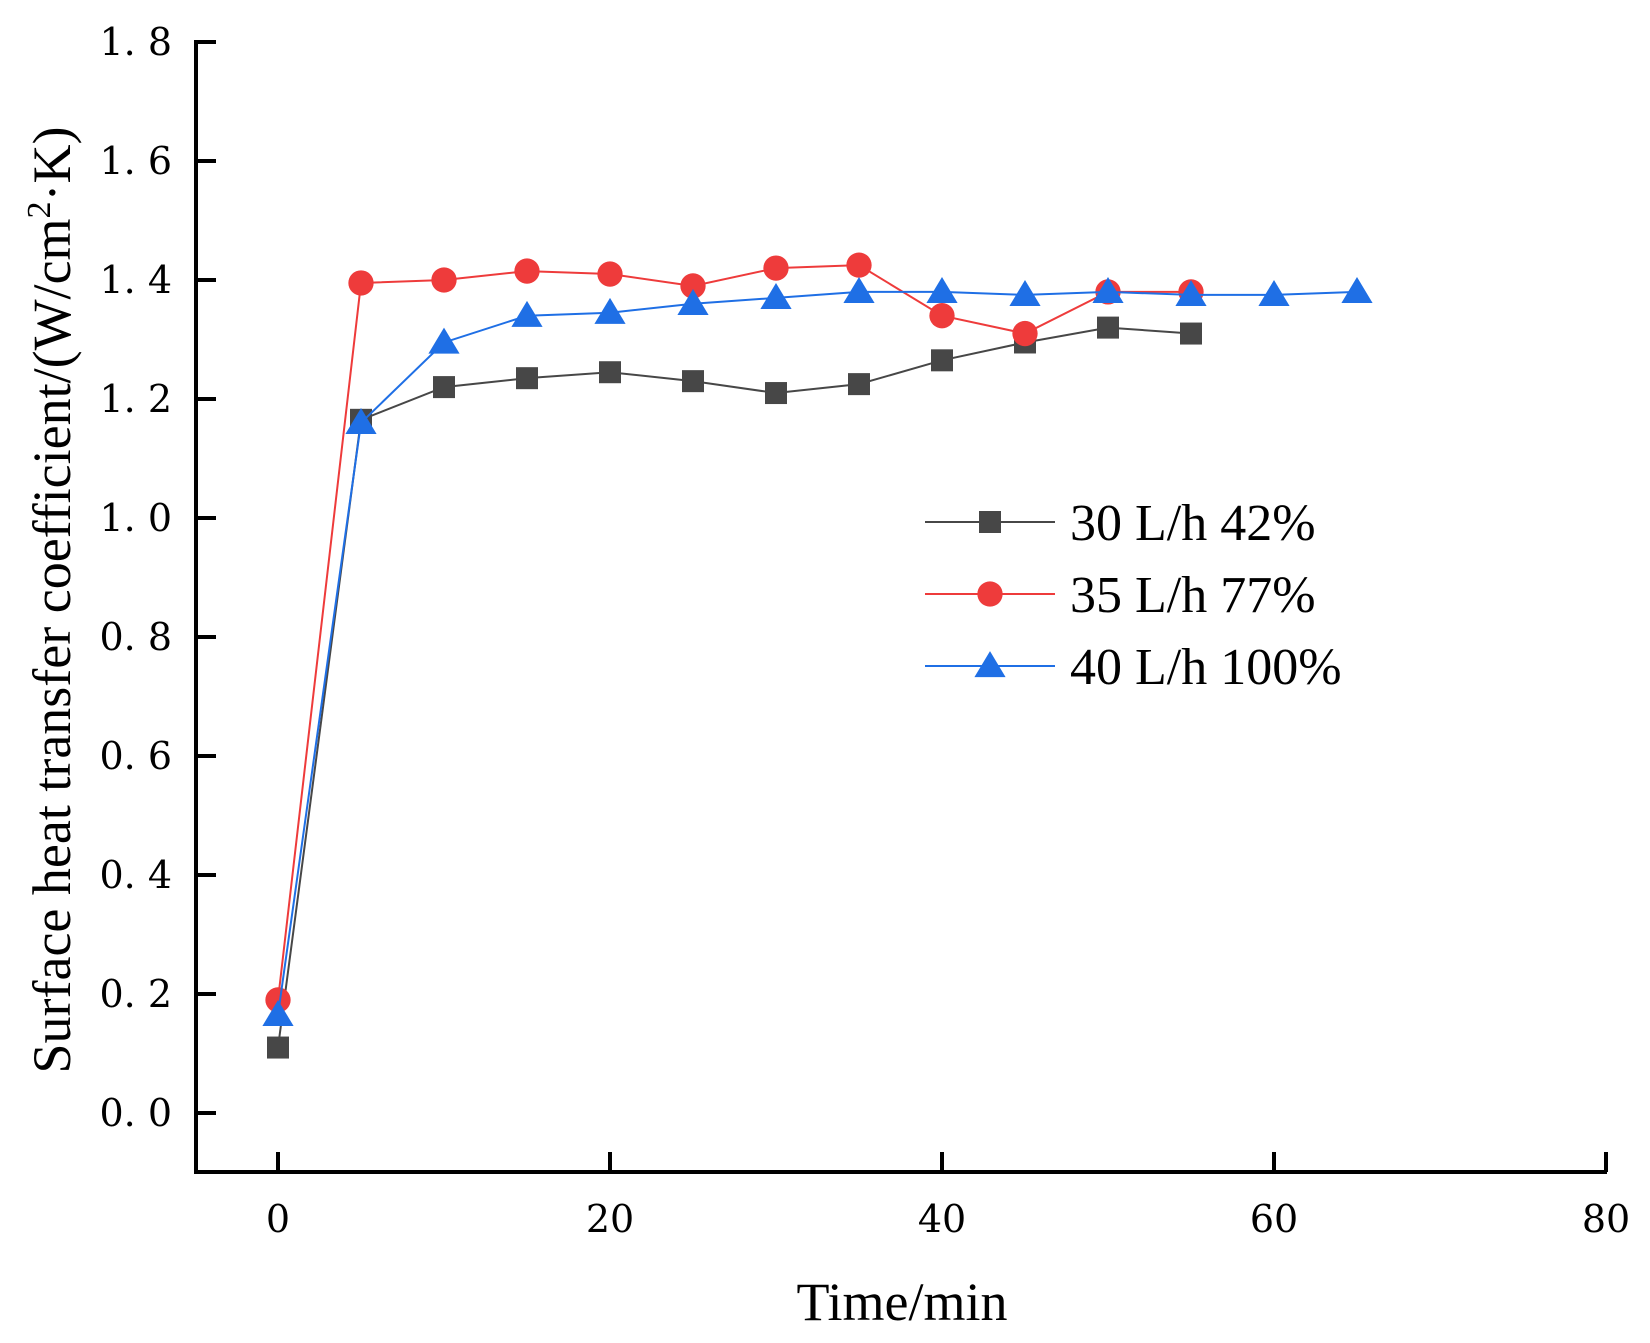 The height and width of the screenshot is (1343, 1650). I want to click on y-tick-label: 0. 6, so click(135, 756).